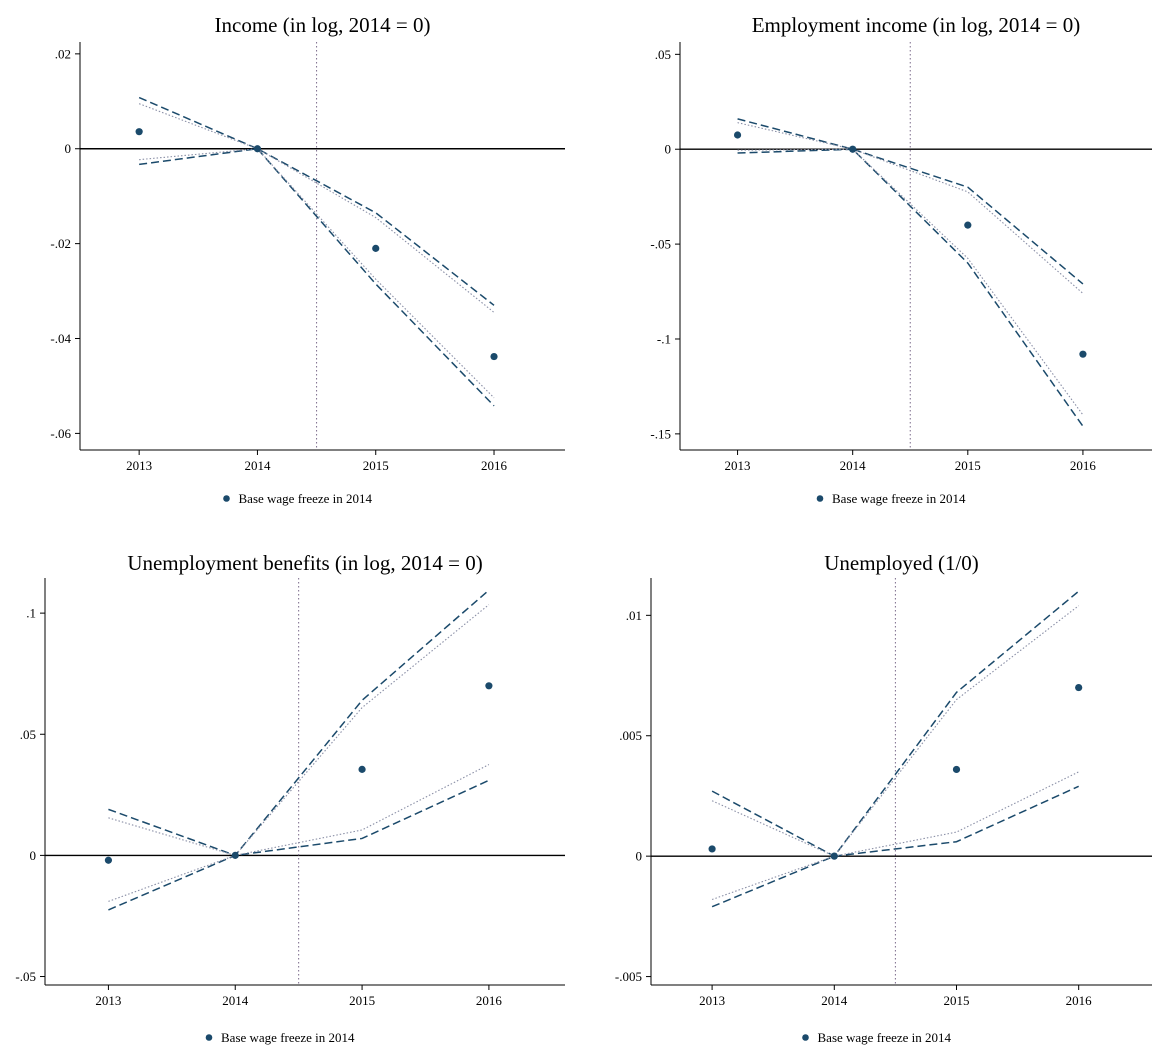 The width and height of the screenshot is (1153, 1052). What do you see at coordinates (63, 53) in the screenshot?
I see `y-tick-label: .02` at bounding box center [63, 53].